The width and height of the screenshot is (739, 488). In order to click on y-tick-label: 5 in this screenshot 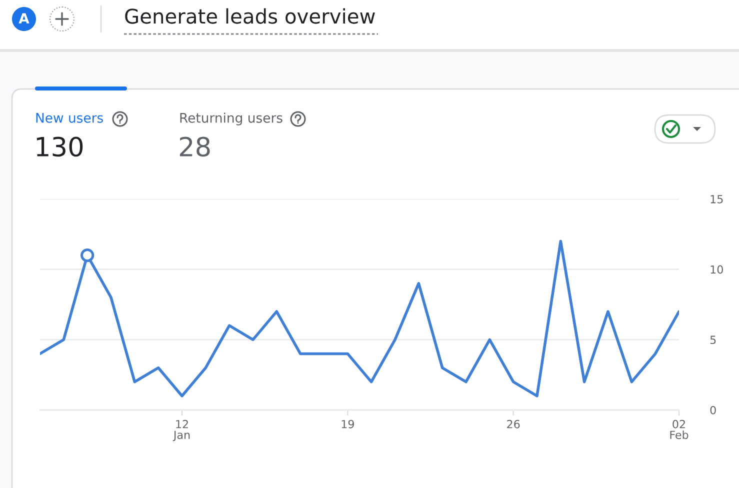, I will do `click(713, 340)`.